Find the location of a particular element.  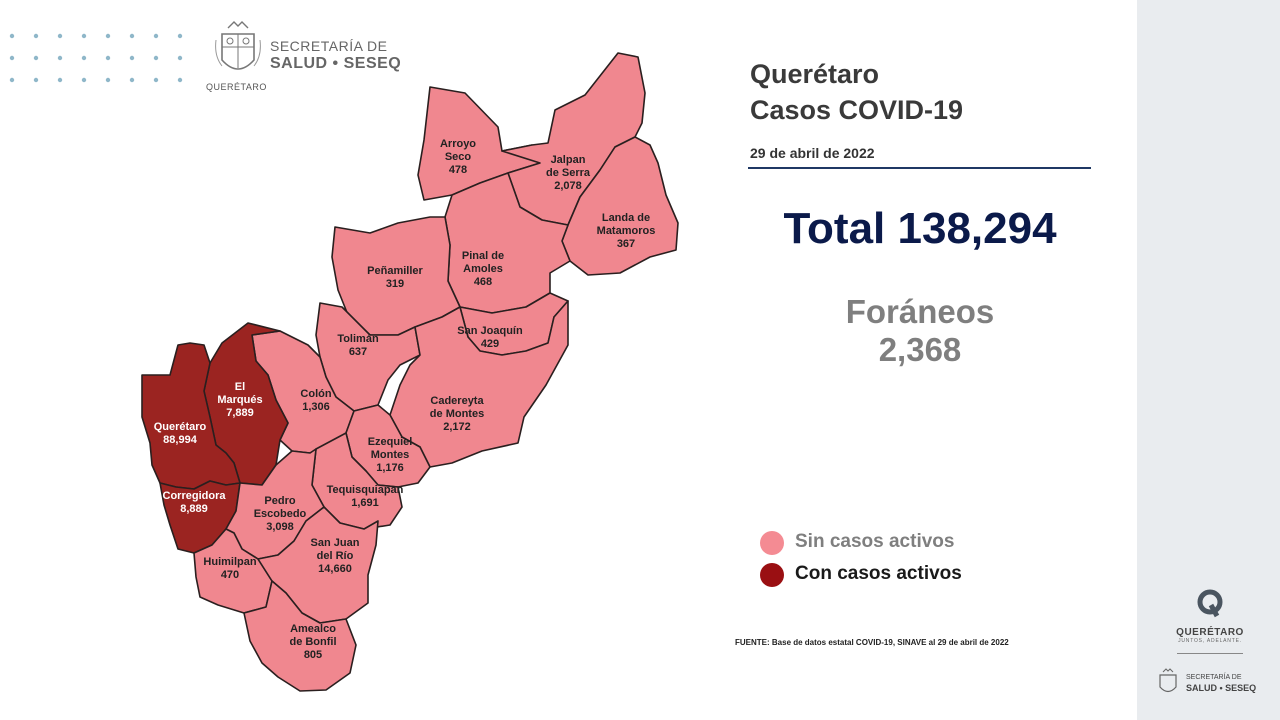

label-toliman: Tolimán 637 is located at coordinates (358, 345).